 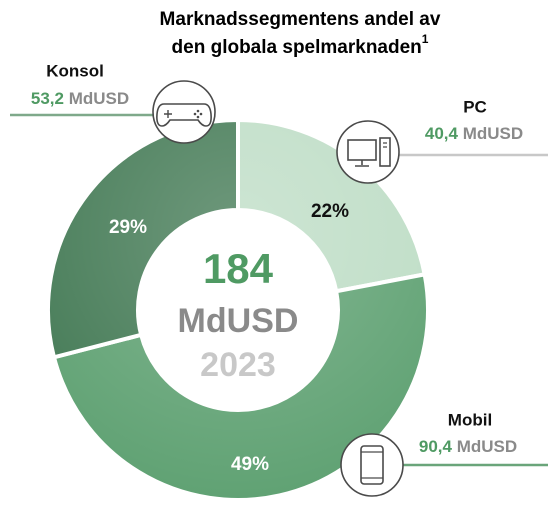 I want to click on category-label: Konsol, so click(x=75, y=70).